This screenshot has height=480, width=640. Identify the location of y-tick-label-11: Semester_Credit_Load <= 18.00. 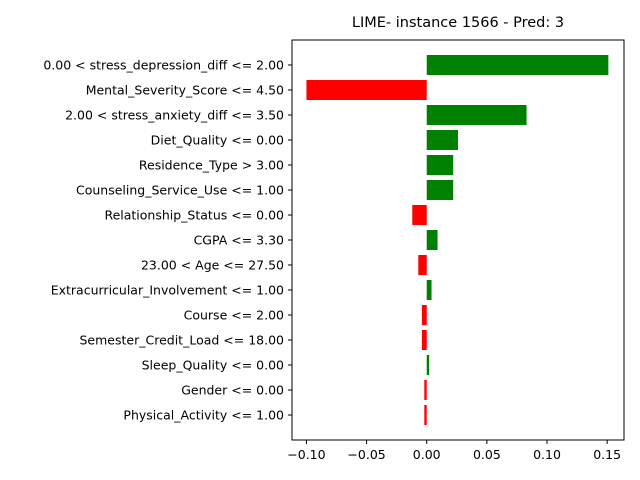
(182, 340).